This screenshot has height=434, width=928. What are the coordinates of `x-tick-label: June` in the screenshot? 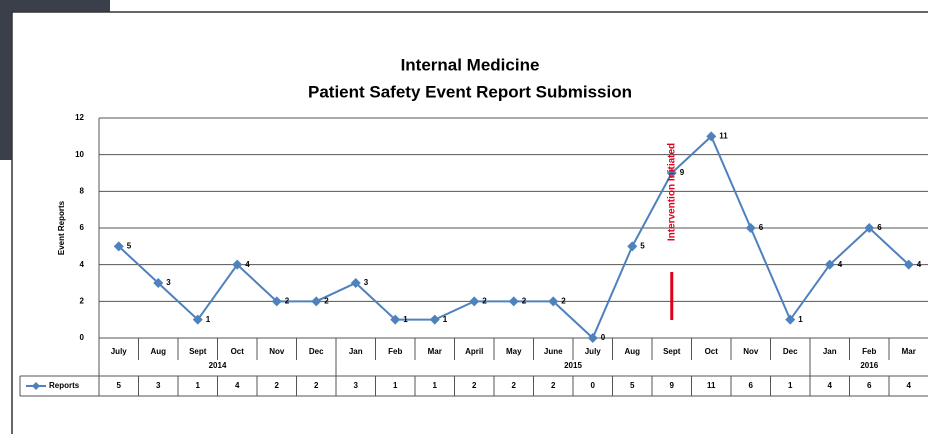 It's located at (553, 351).